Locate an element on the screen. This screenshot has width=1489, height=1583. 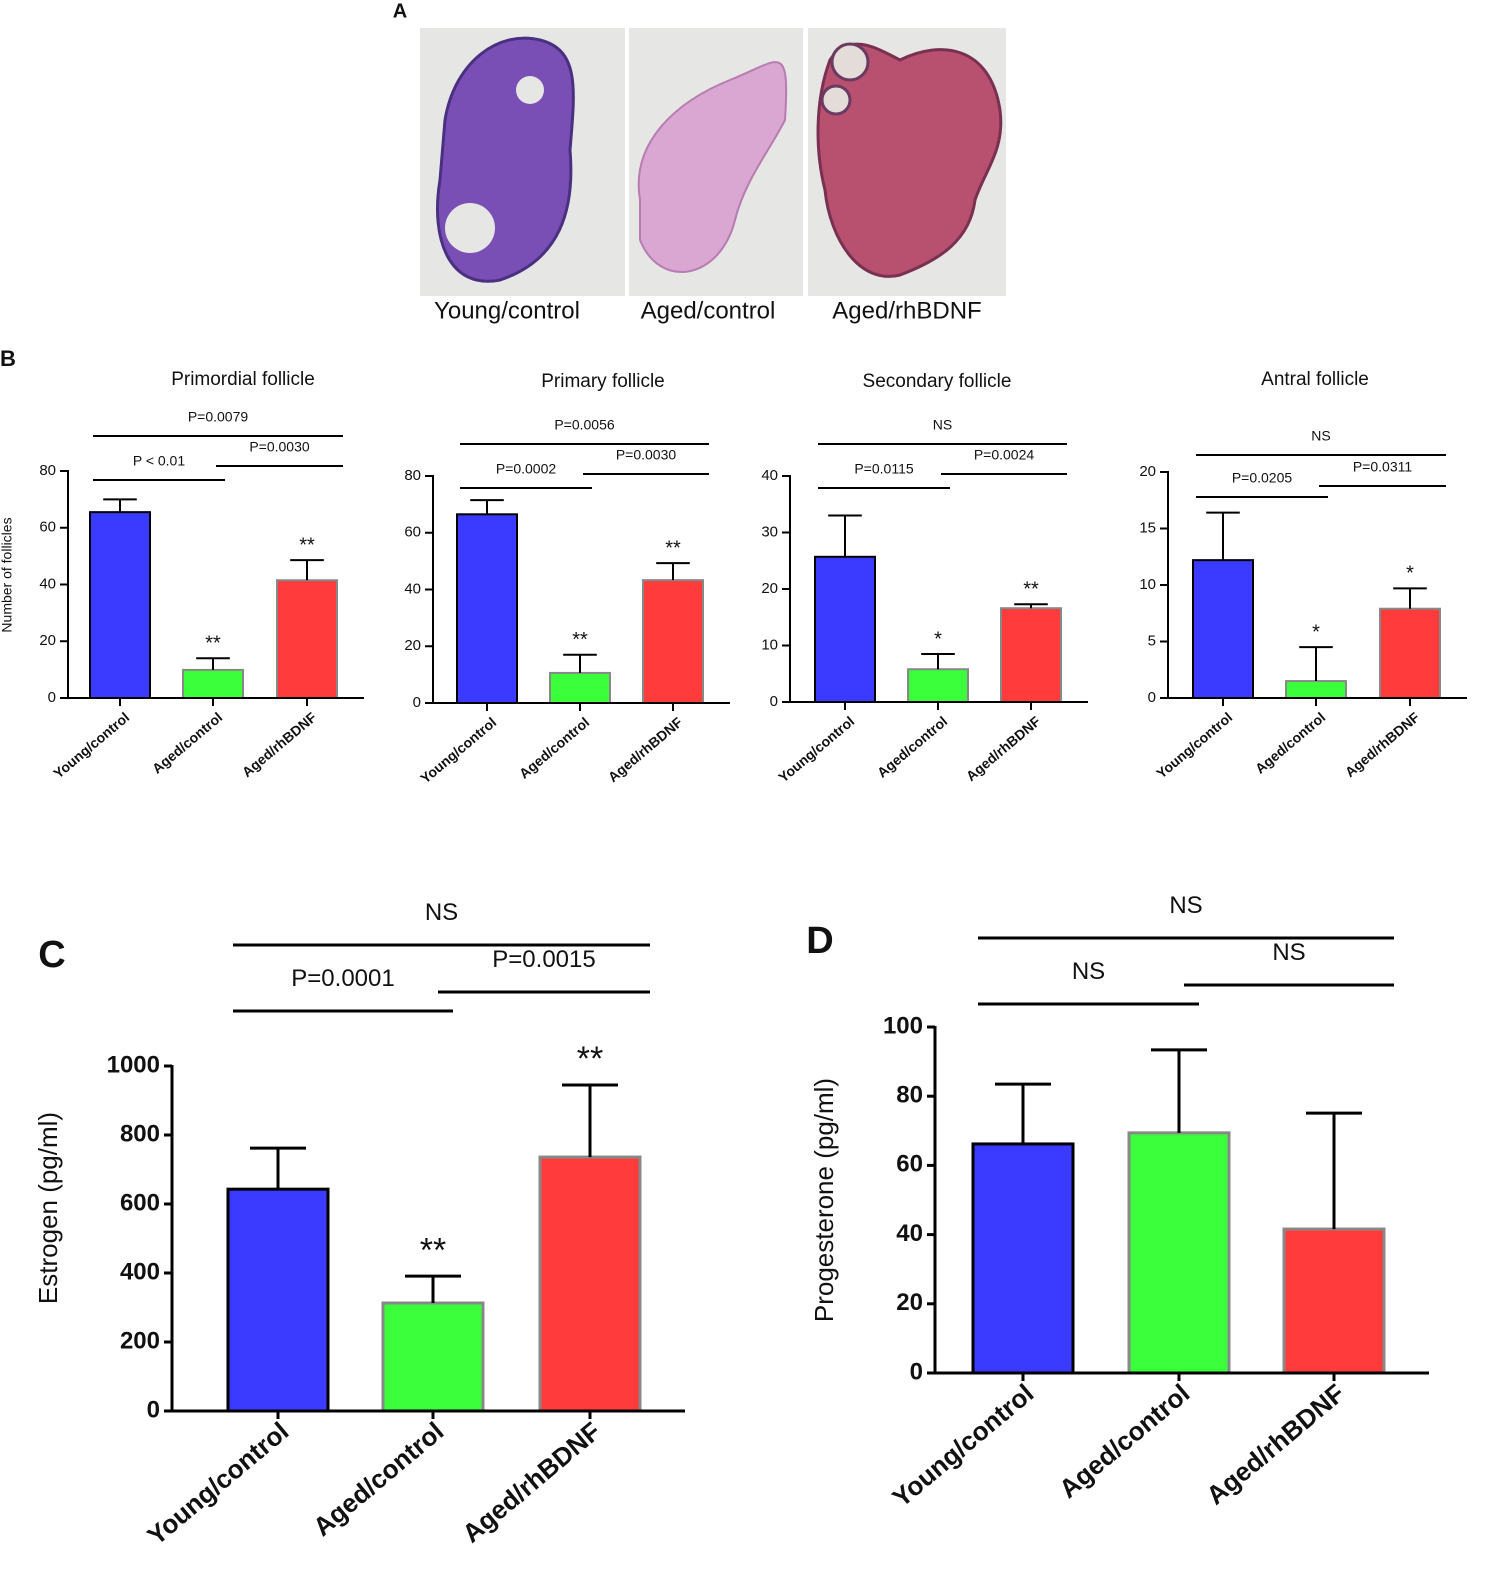
y-tick-label: 5 is located at coordinates (1152, 640).